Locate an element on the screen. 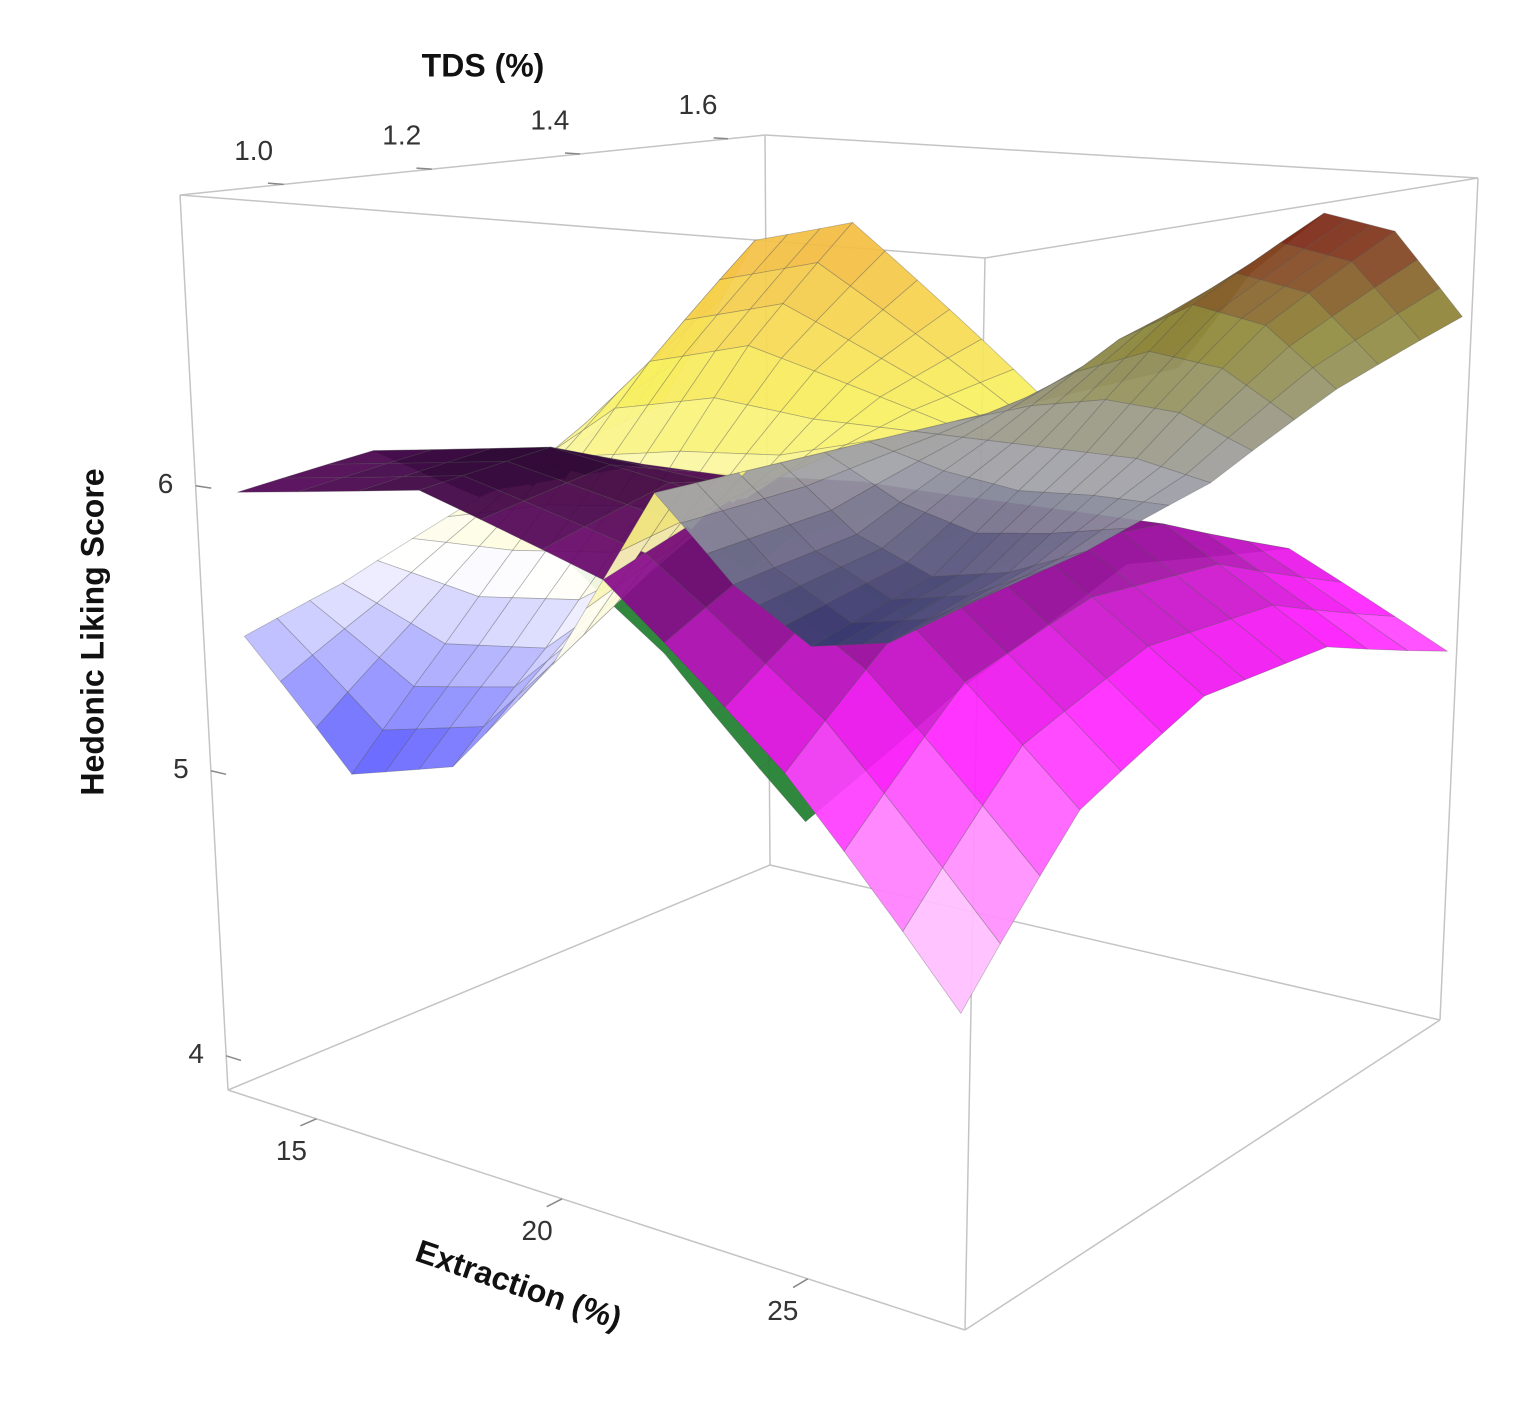 The height and width of the screenshot is (1402, 1524). x-tick-label: 20 is located at coordinates (537, 1230).